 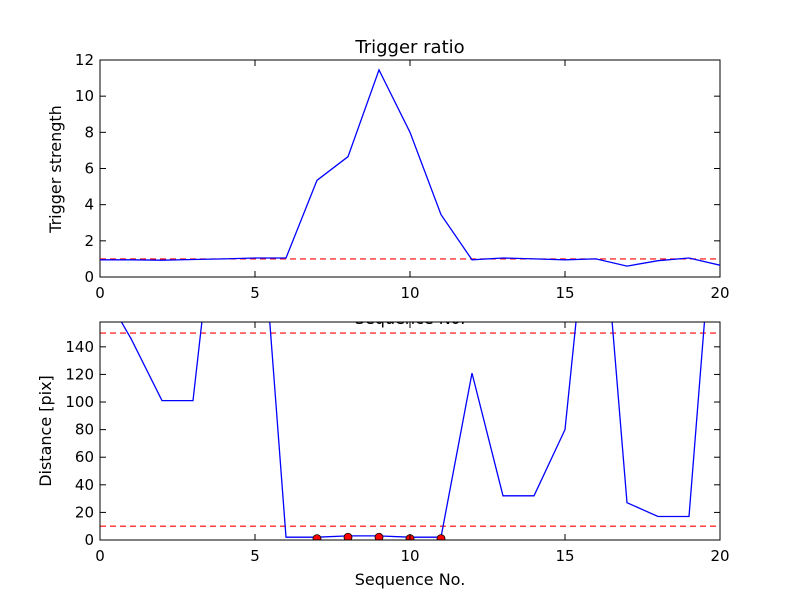 What do you see at coordinates (84, 457) in the screenshot?
I see `y-tick-label: 60` at bounding box center [84, 457].